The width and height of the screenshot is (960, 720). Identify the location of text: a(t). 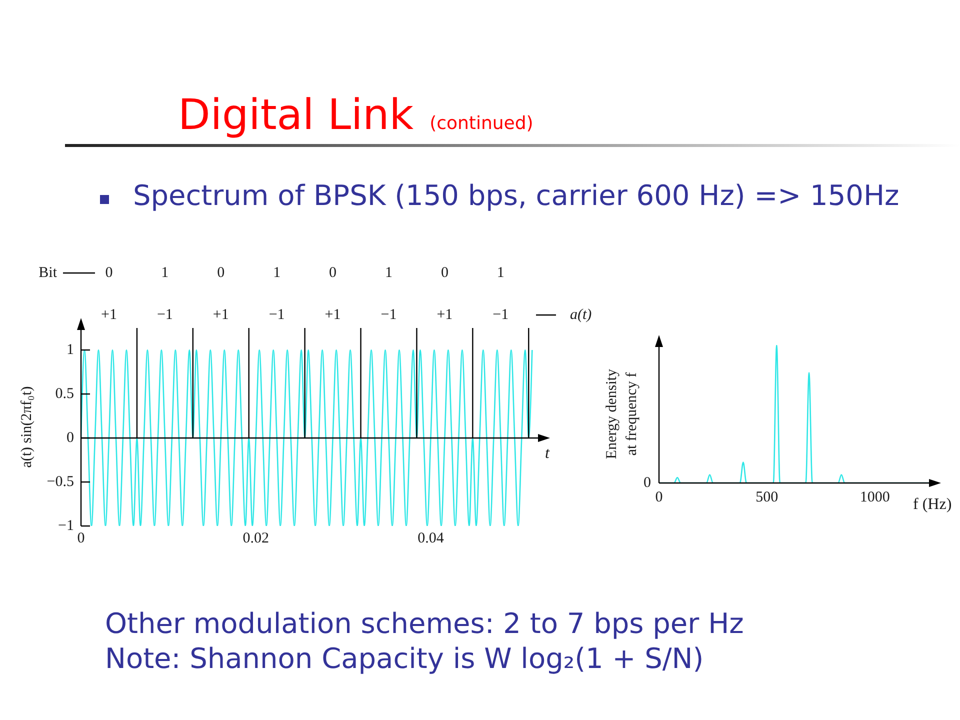
(581, 315).